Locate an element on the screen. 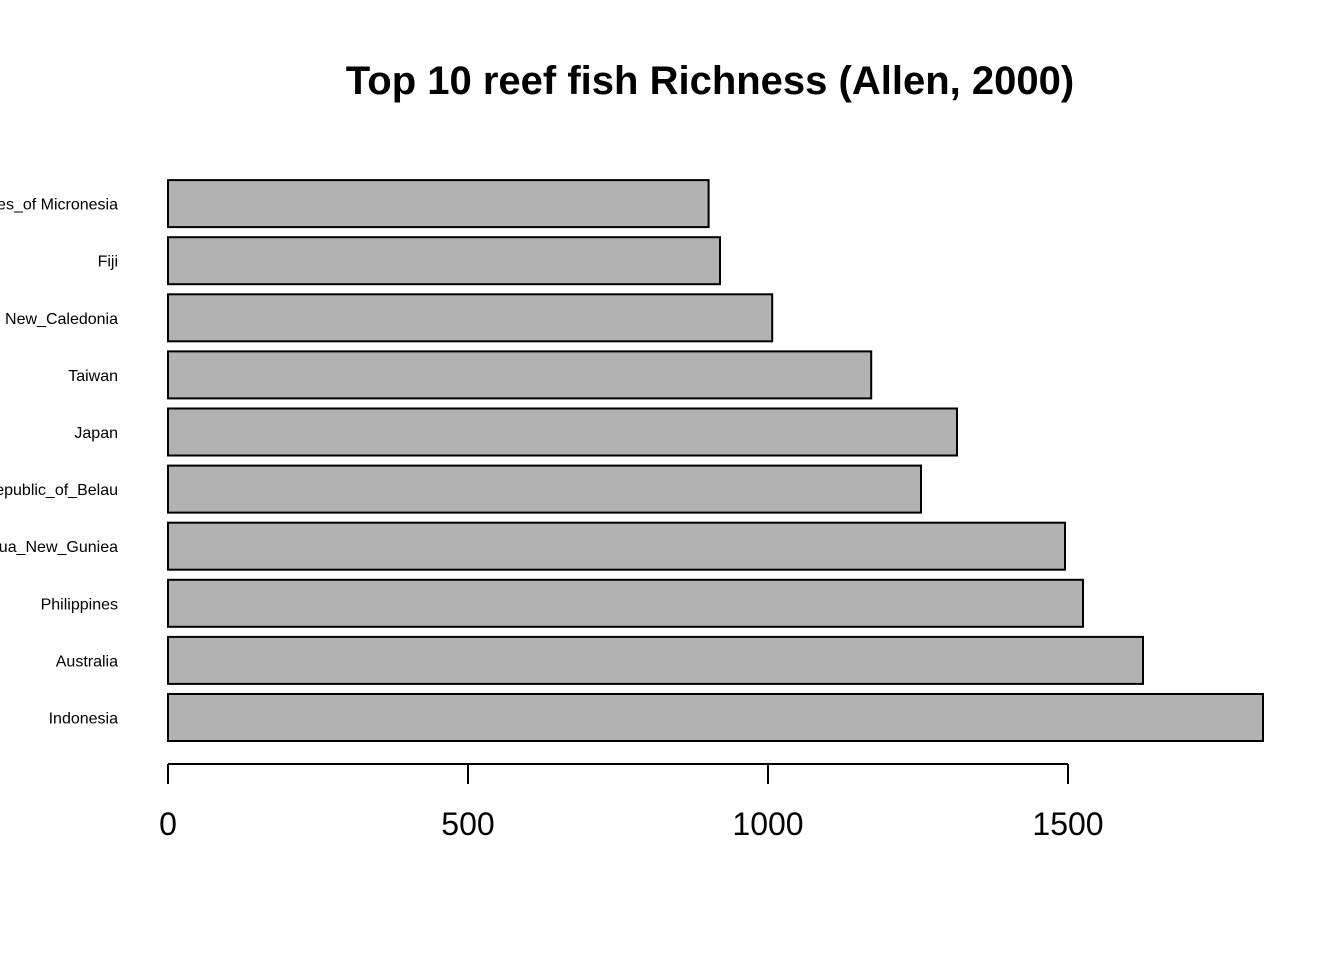 The height and width of the screenshot is (960, 1344). category-label-australia: Australia is located at coordinates (87, 661).